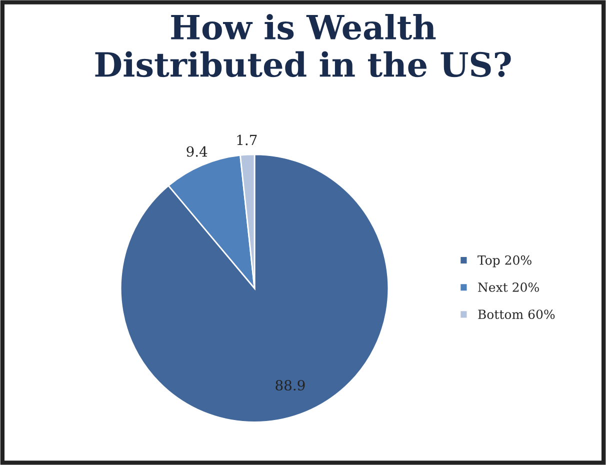  What do you see at coordinates (290, 385) in the screenshot?
I see `data-label: 88.9` at bounding box center [290, 385].